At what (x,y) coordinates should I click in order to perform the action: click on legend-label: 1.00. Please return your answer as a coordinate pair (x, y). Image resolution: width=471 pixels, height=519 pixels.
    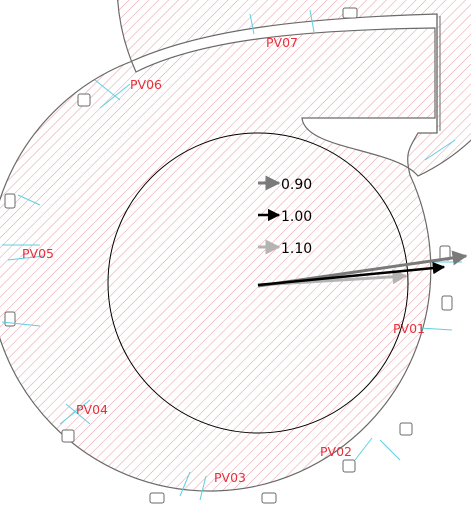
    Looking at the image, I should click on (296, 217).